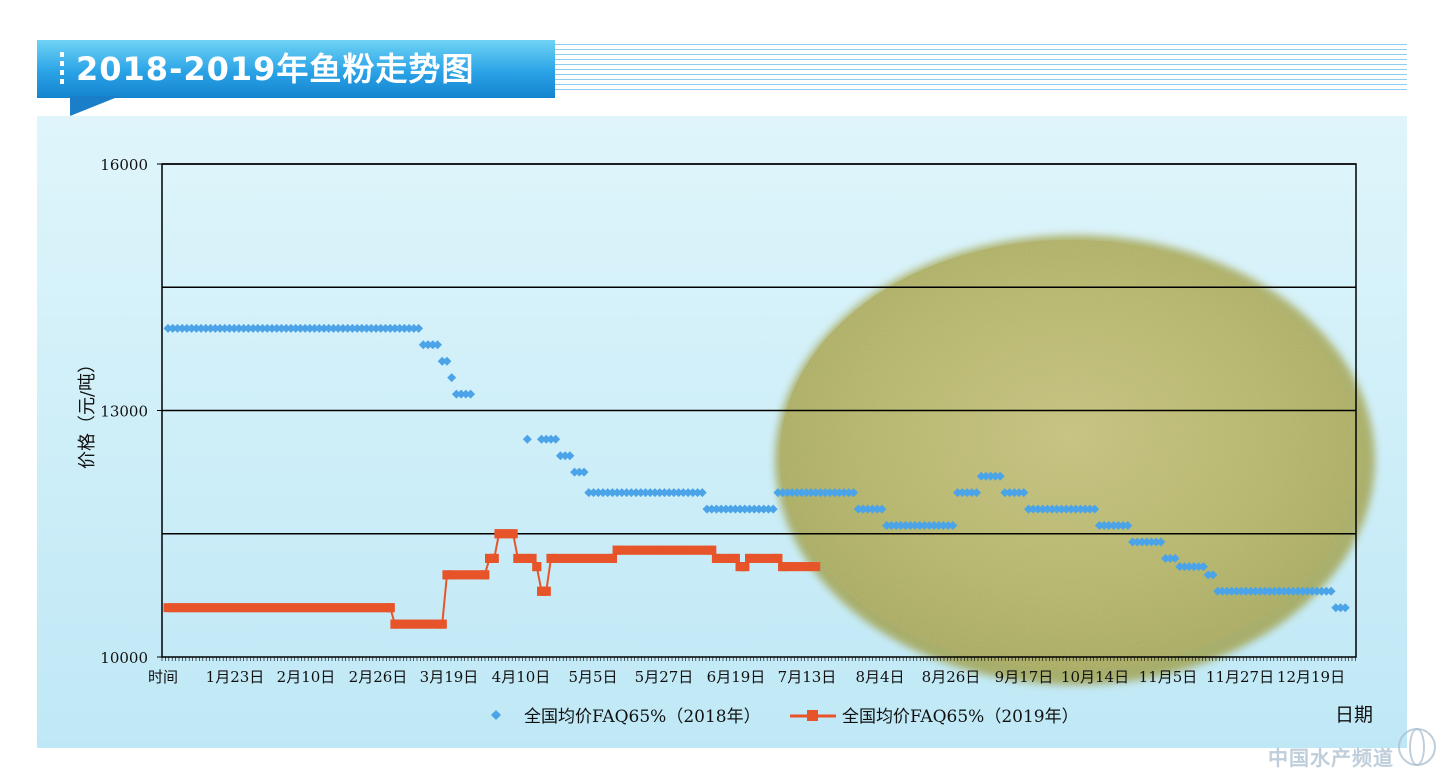 This screenshot has width=1442, height=780. What do you see at coordinates (960, 717) in the screenshot?
I see `legend-label-2019: 全国均价FAQ65%（2019年）` at bounding box center [960, 717].